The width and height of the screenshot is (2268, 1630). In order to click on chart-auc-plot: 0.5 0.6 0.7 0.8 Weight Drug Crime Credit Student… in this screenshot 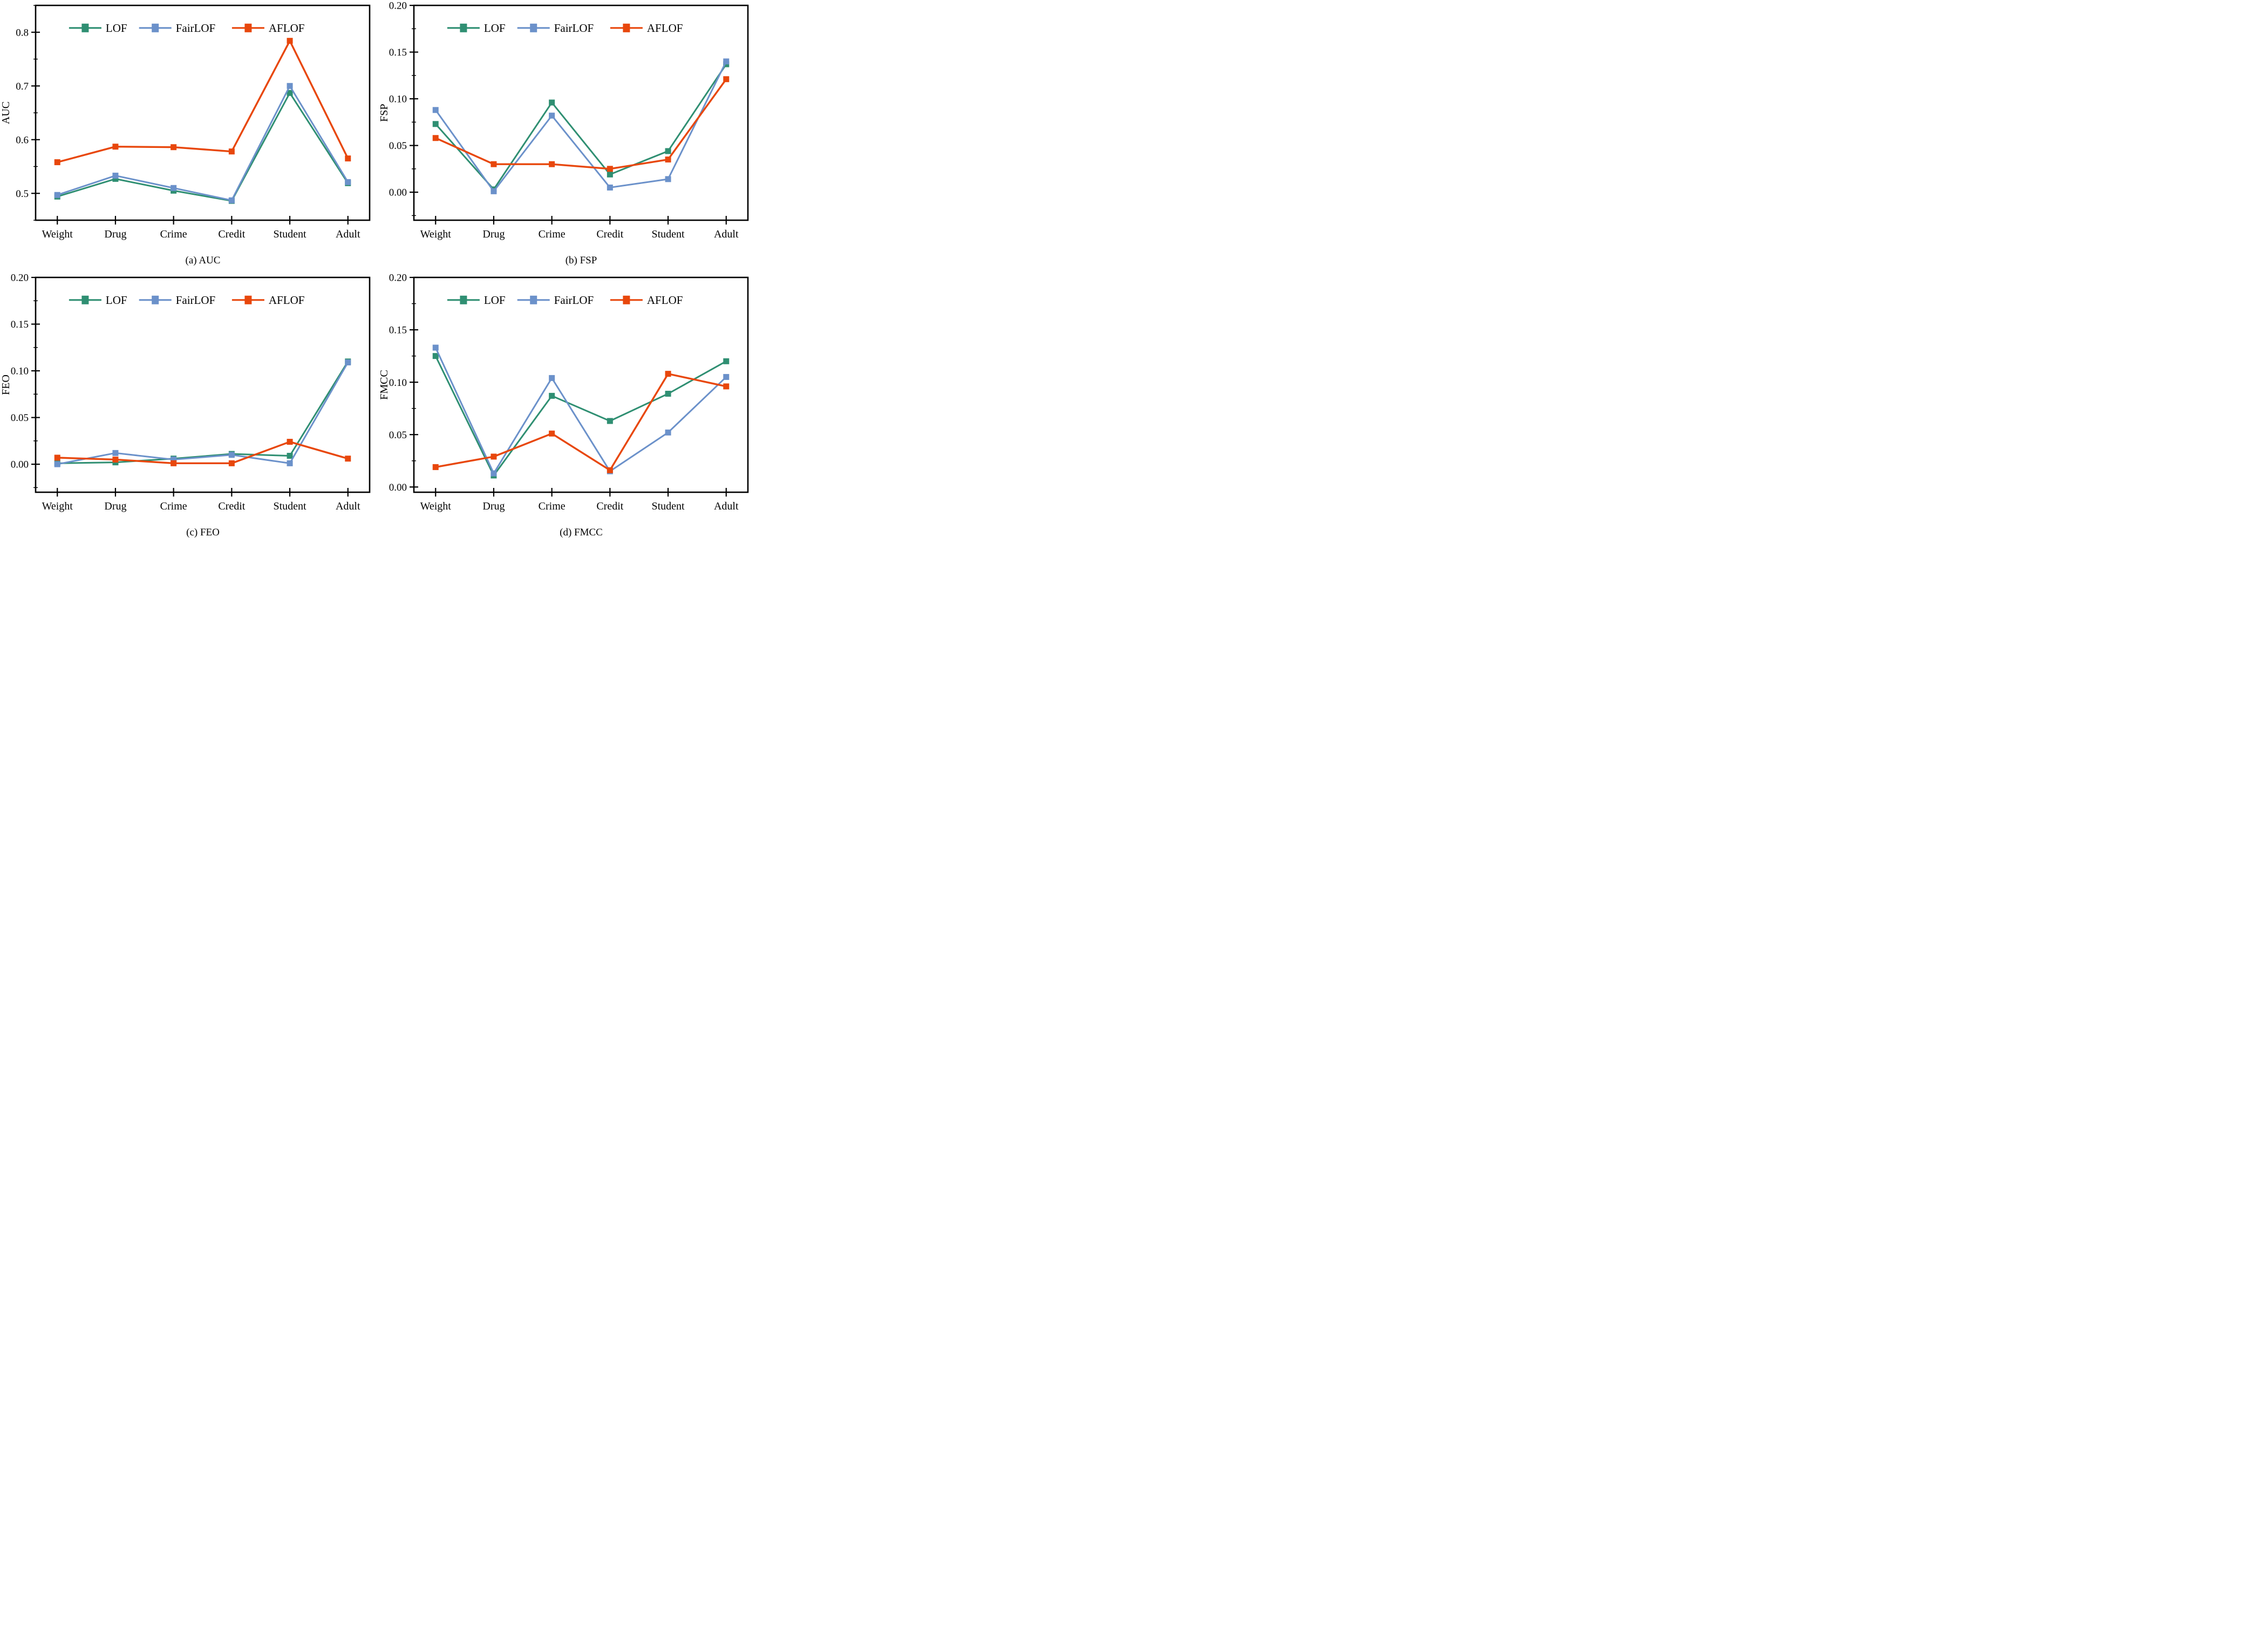, I will do `click(185, 122)`.